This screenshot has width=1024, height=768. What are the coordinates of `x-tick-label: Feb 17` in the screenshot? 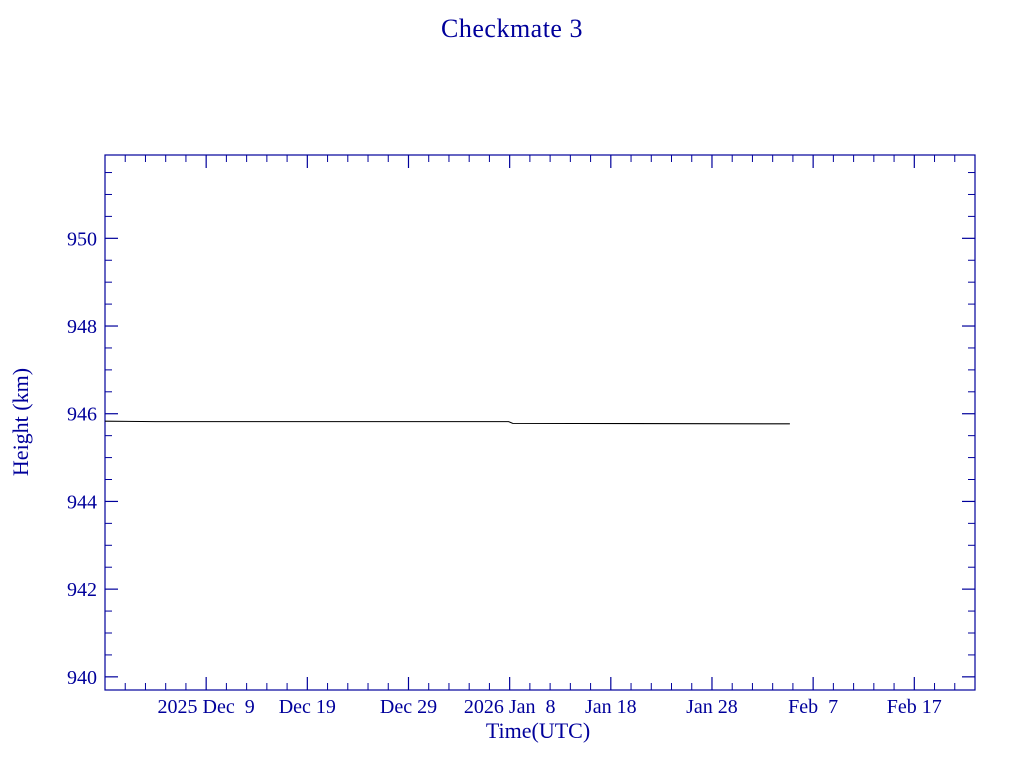 It's located at (914, 707).